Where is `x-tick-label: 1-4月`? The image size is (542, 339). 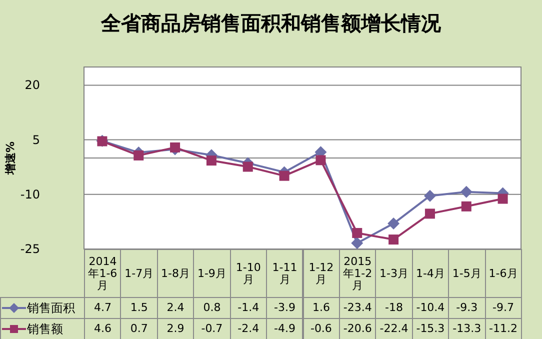
x-tick-label: 1-4月 is located at coordinates (431, 273).